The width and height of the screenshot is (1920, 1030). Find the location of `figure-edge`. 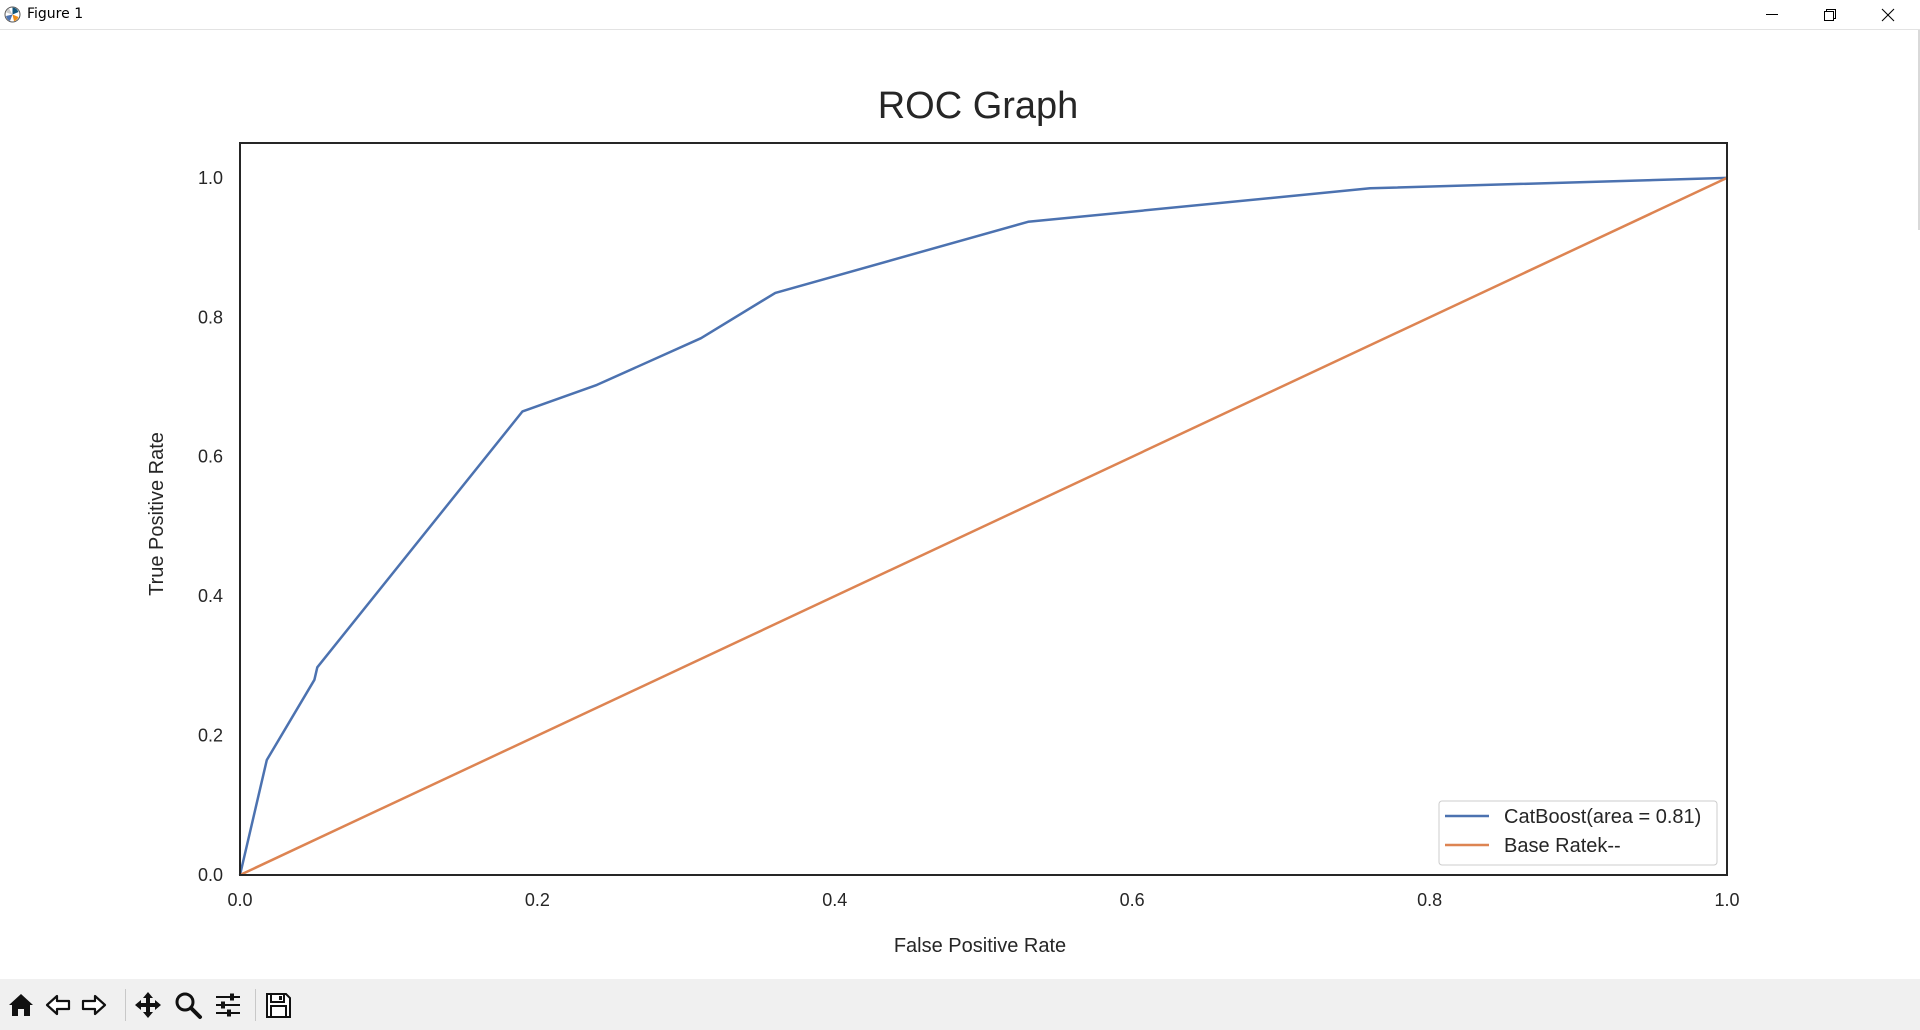

figure-edge is located at coordinates (1919, 130).